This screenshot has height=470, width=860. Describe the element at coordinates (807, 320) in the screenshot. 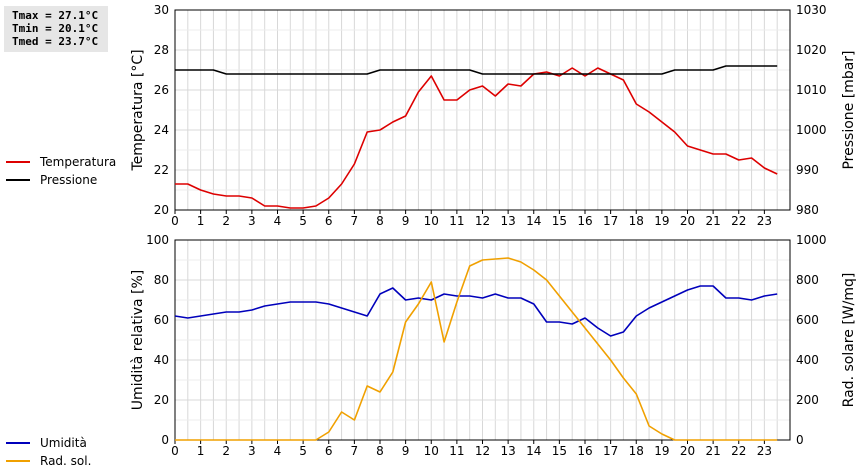

I see `y2-tick-label: 600` at that location.